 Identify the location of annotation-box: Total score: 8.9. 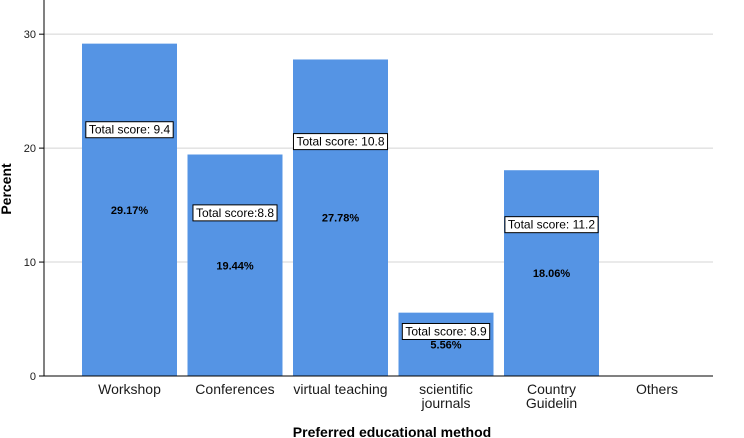
(446, 331).